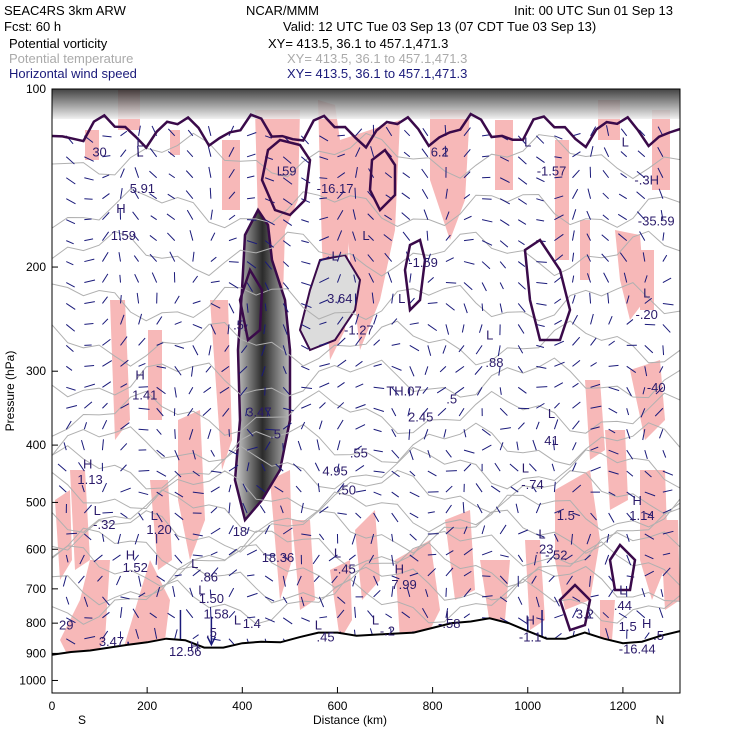 This screenshot has width=740, height=740. Describe the element at coordinates (89, 479) in the screenshot. I see `contour-label: 1.13` at that location.